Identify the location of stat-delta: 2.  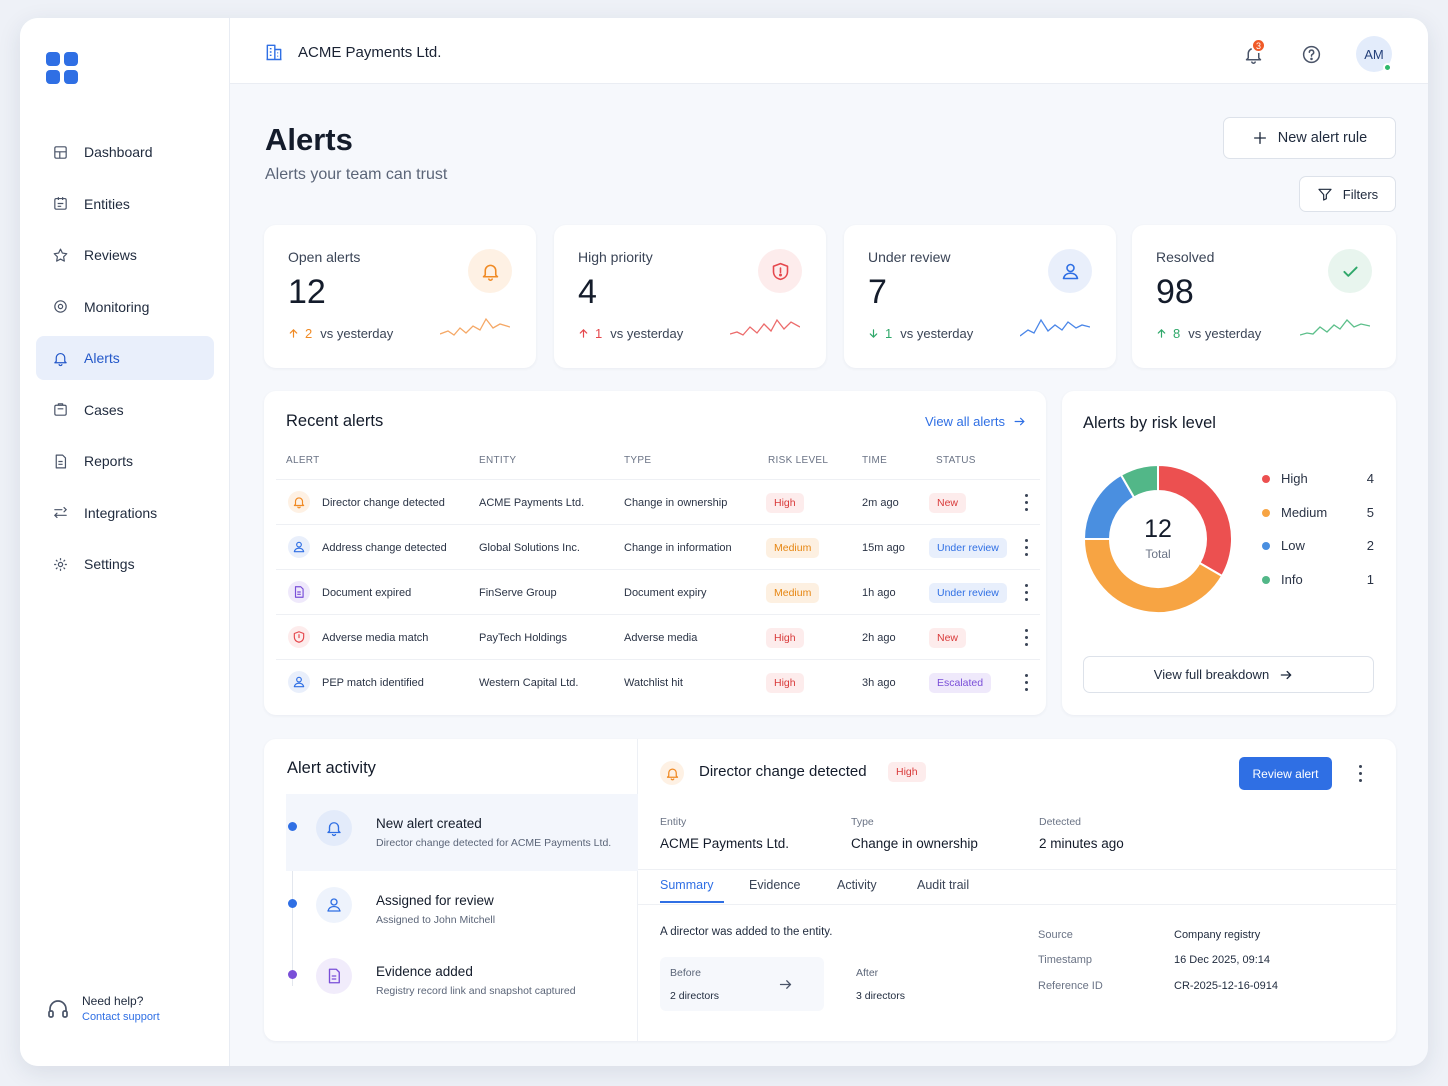
(309, 333).